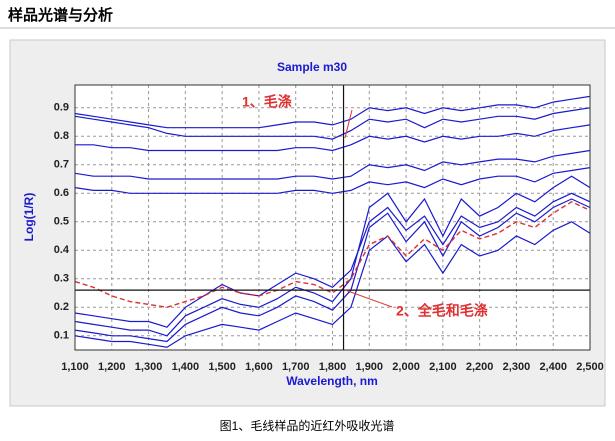 The height and width of the screenshot is (441, 615). Describe the element at coordinates (222, 367) in the screenshot. I see `x-tick-label: 1,500` at that location.